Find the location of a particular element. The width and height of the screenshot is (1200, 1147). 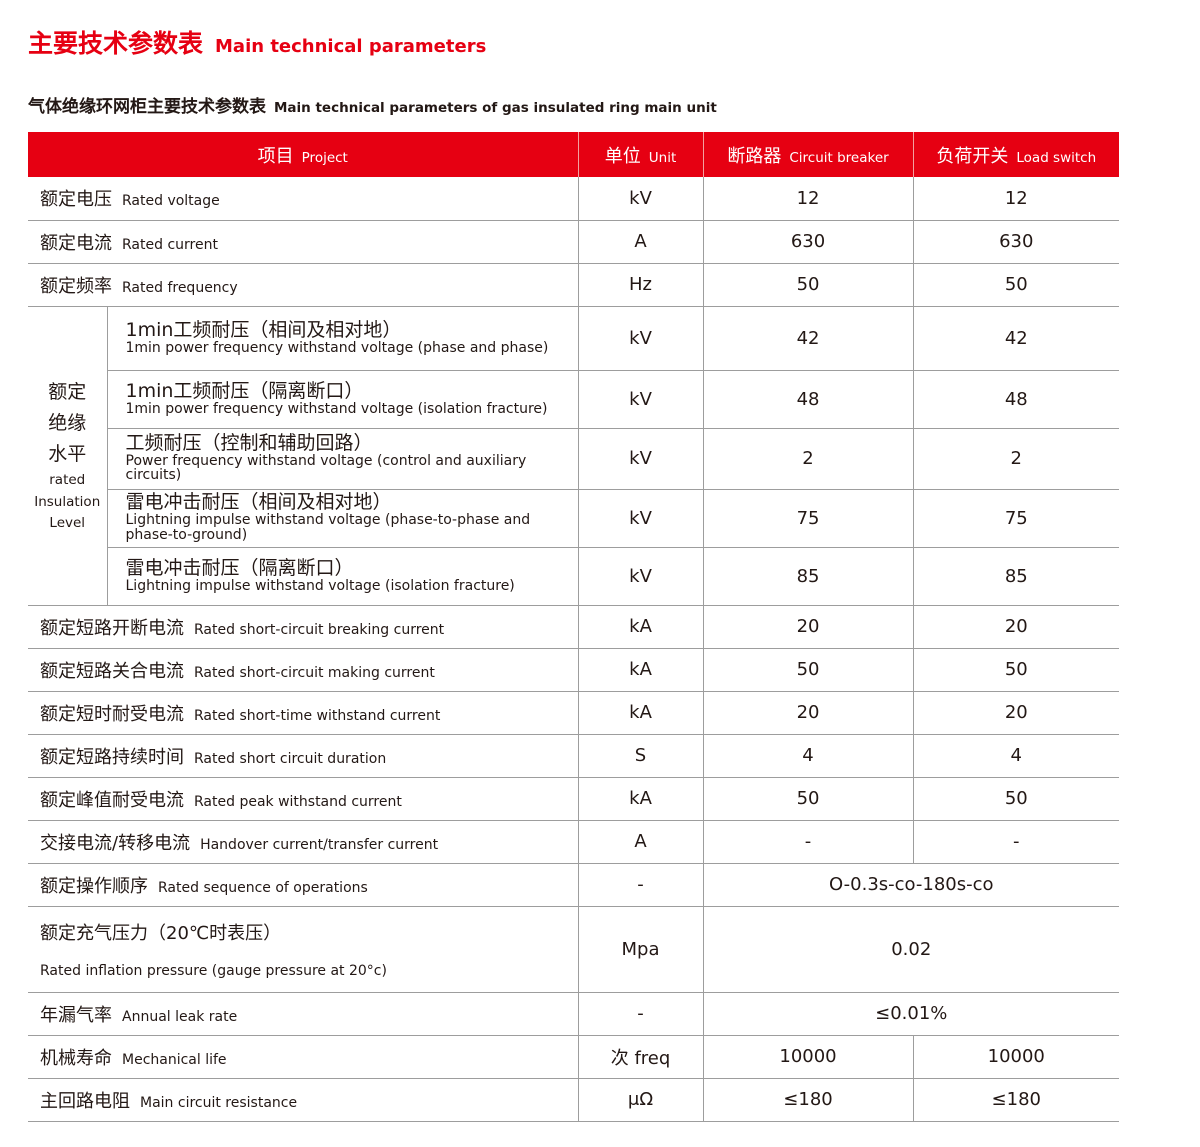

circuit-breaker-value: 2 is located at coordinates (808, 459).